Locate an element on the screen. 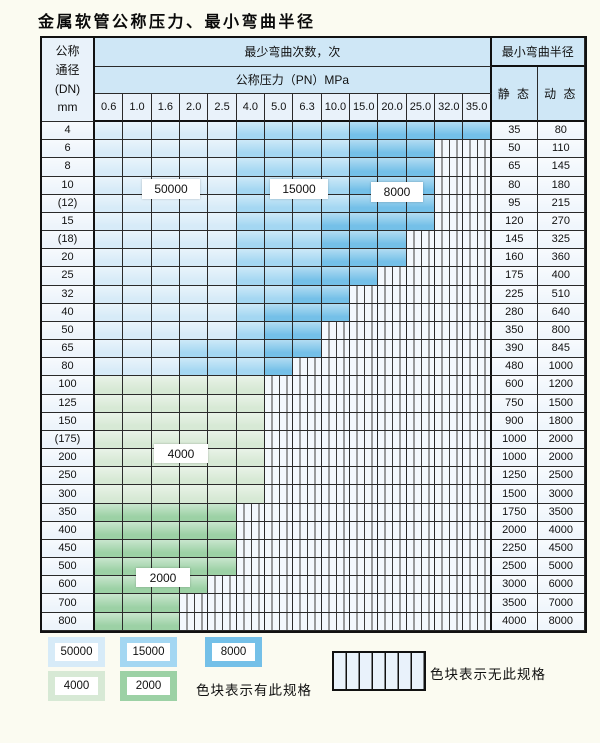 The width and height of the screenshot is (600, 743). dn-header-line: mm is located at coordinates (67, 107).